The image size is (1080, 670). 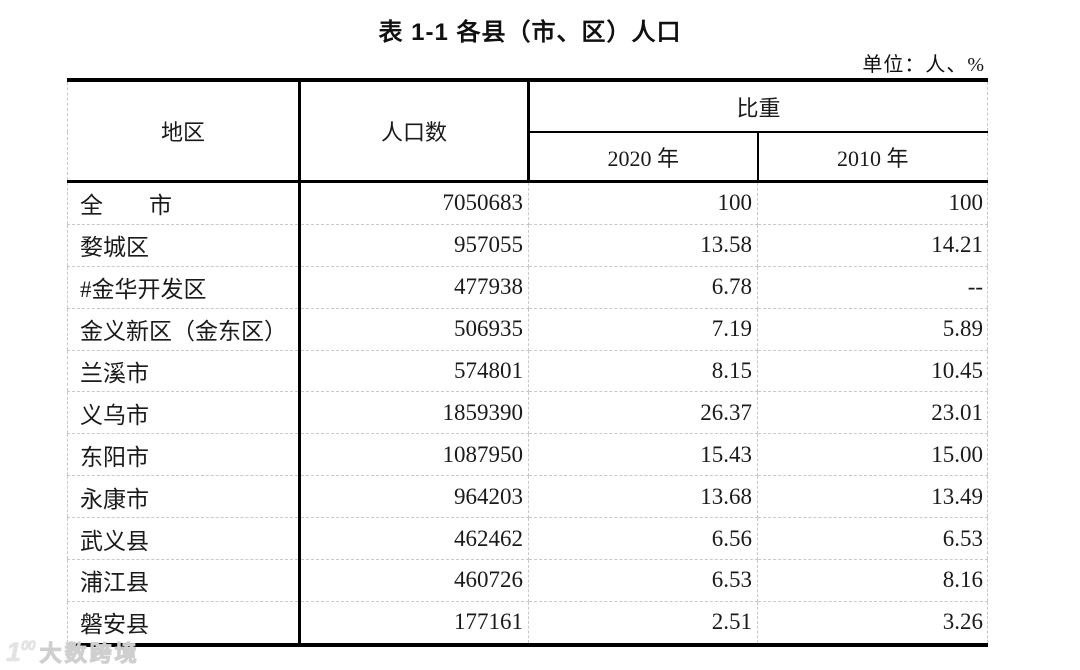 I want to click on population-cell: 574801, so click(x=414, y=371).